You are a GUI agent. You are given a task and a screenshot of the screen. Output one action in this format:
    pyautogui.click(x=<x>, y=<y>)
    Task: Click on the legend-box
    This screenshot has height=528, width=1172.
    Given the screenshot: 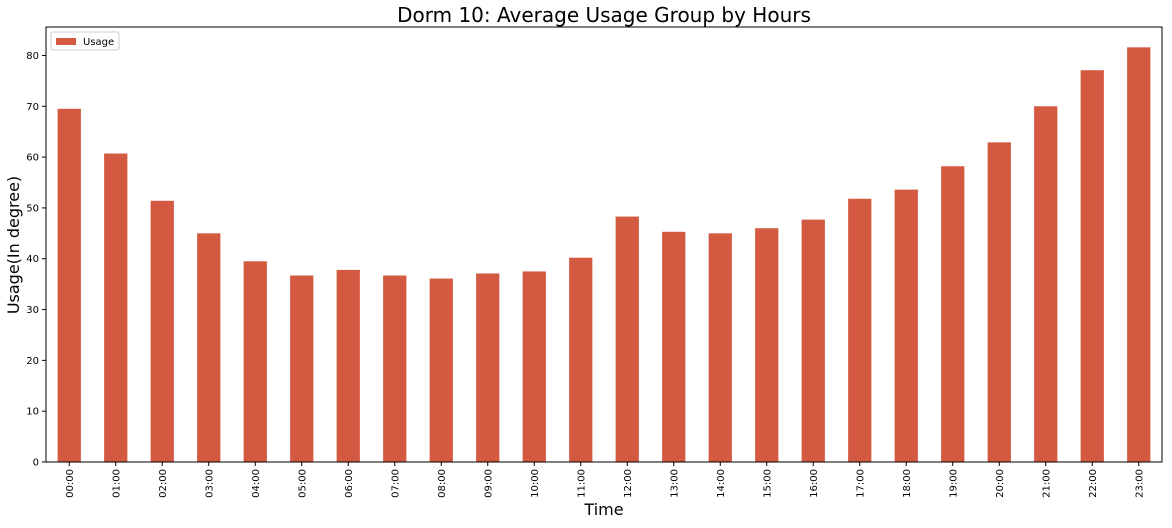 What is the action you would take?
    pyautogui.click(x=85, y=41)
    